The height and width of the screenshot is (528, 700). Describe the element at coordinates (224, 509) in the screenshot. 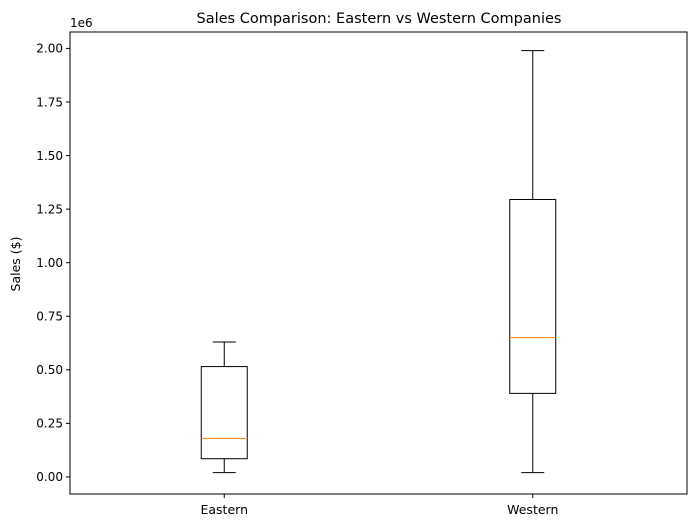

I see `x-tick-label: Eastern` at that location.